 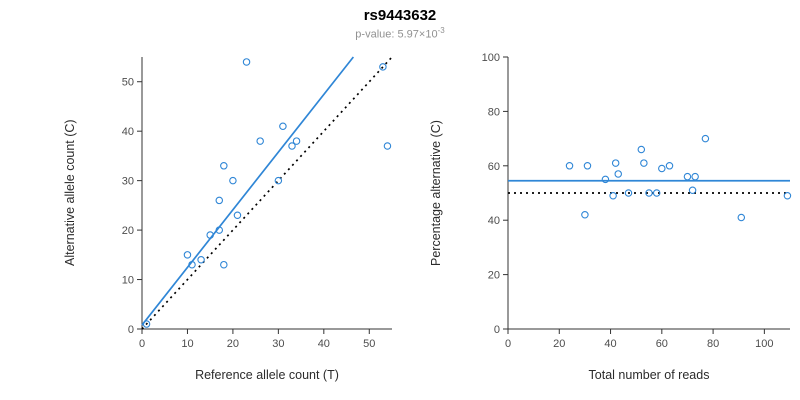 I want to click on left-y-axis-label: Alternative allele count (C), so click(x=70, y=192).